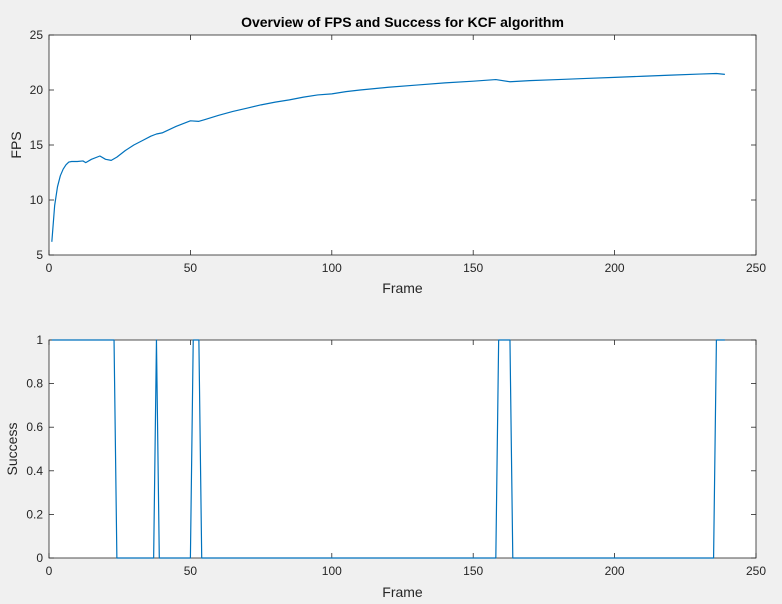 The image size is (782, 604). I want to click on fps-x-tick-label: 50, so click(191, 268).